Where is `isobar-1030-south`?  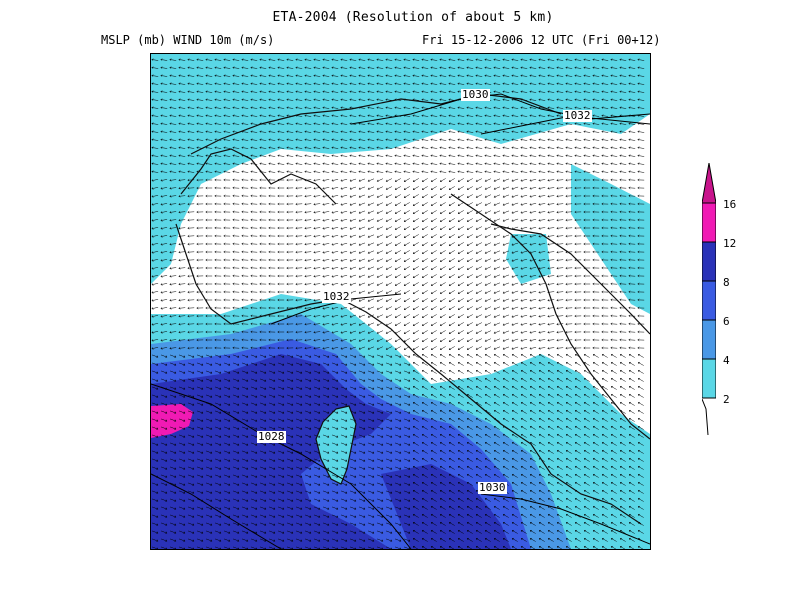 isobar-1030-south is located at coordinates (216, 511).